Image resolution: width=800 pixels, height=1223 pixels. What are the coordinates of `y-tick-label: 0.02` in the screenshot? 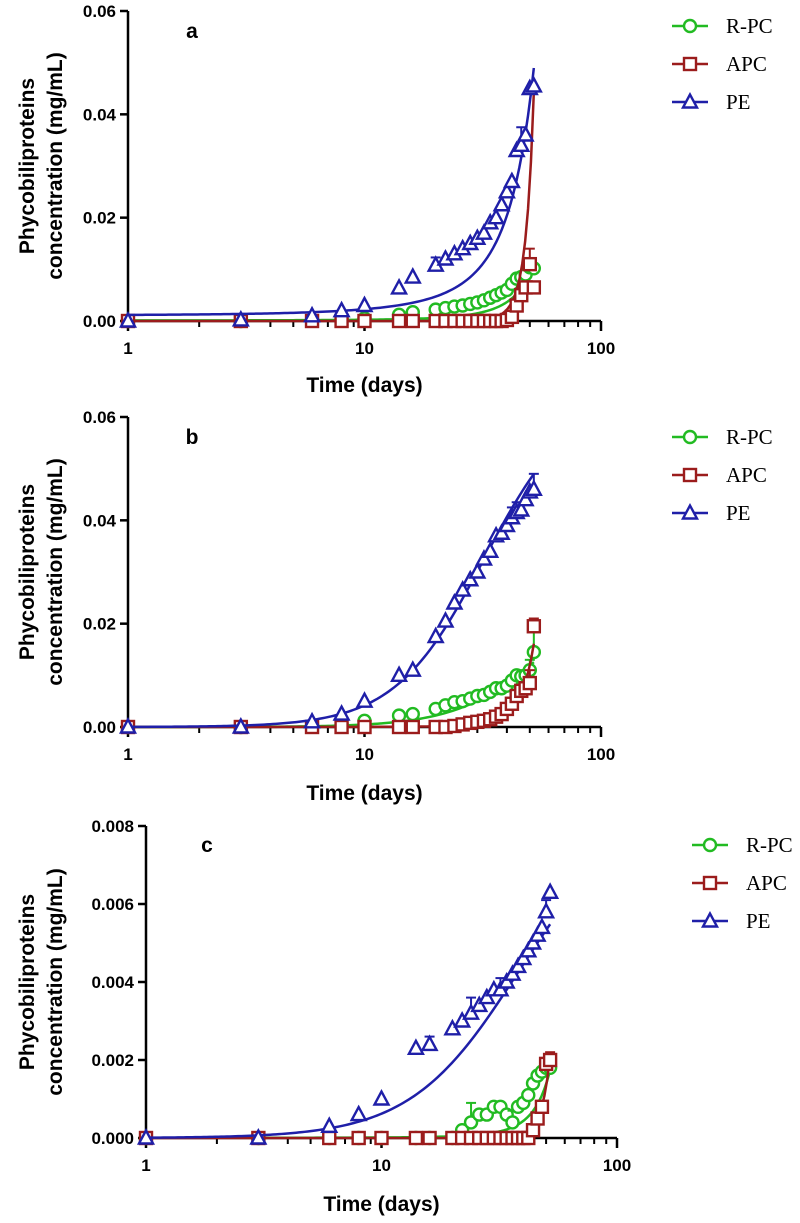 It's located at (99, 624).